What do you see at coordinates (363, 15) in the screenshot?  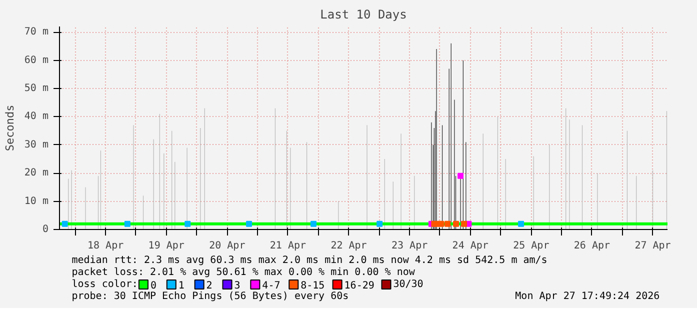 I see `chart-title: Last 10 Days` at bounding box center [363, 15].